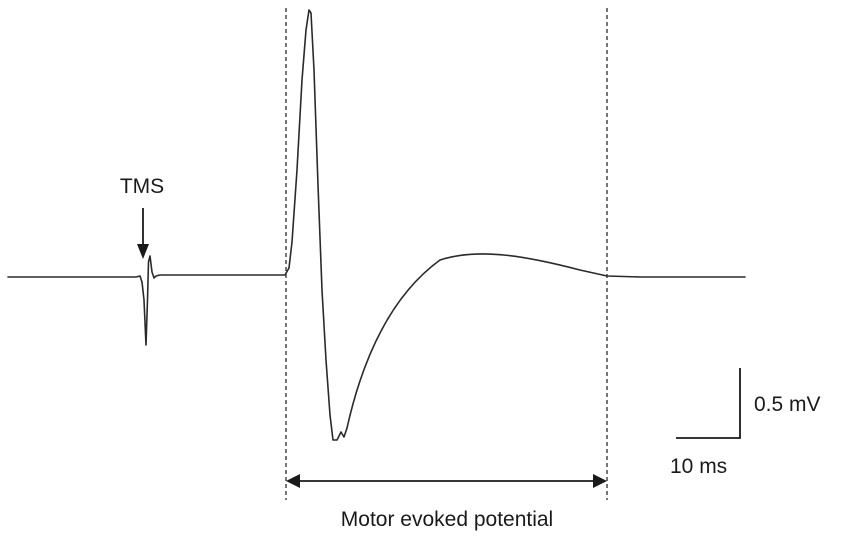 This screenshot has height=538, width=850. Describe the element at coordinates (447, 519) in the screenshot. I see `mep-label: Motor evoked potential` at that location.